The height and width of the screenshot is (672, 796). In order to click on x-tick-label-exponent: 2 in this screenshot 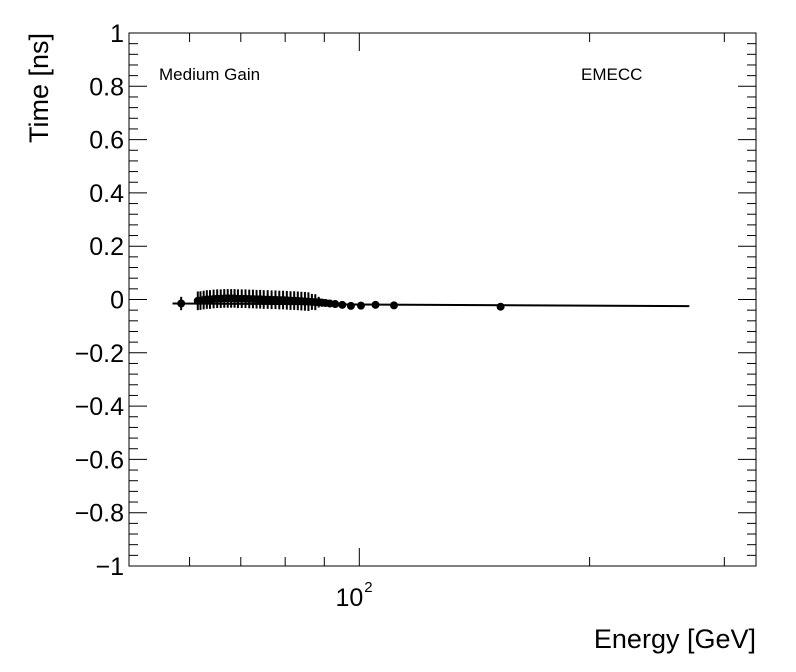, I will do `click(368, 587)`.